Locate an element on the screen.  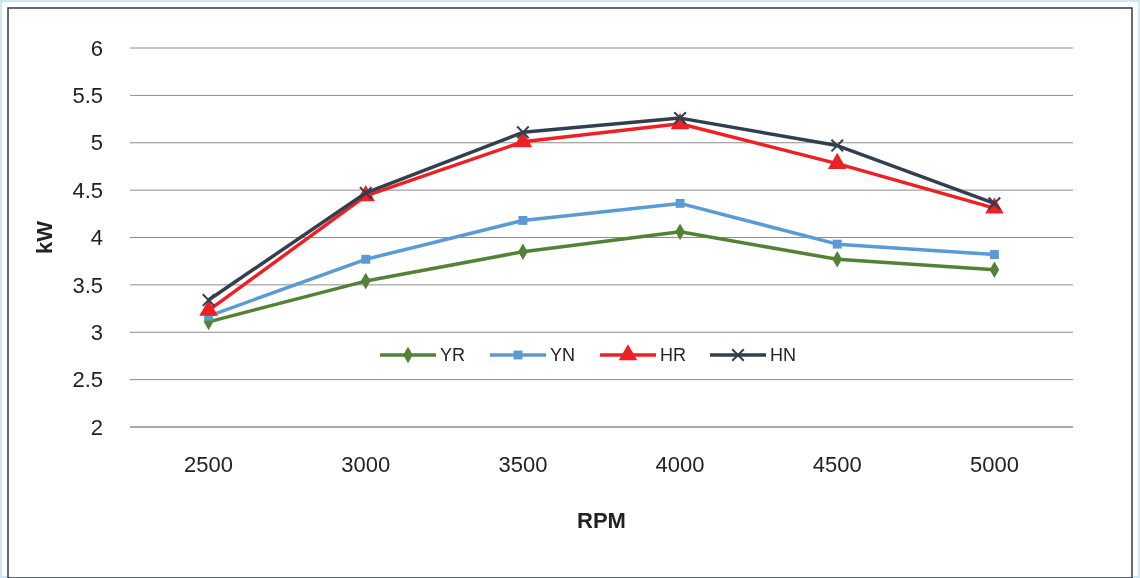
y-tick-label: 2.5 is located at coordinates (87, 380).